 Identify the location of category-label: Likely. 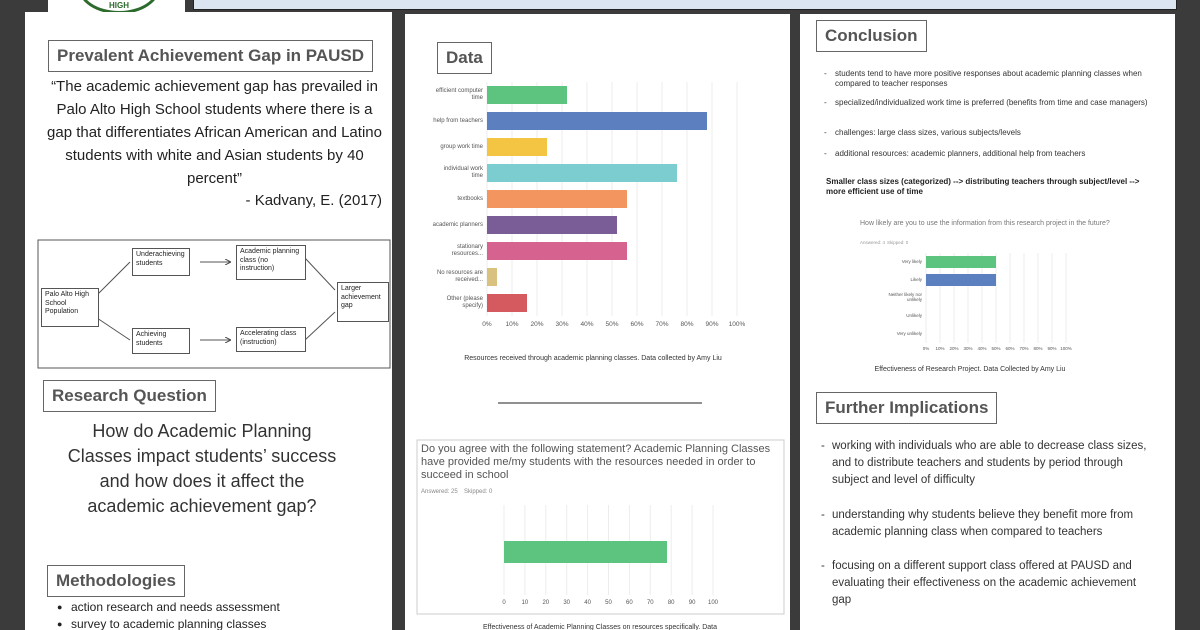
(916, 279).